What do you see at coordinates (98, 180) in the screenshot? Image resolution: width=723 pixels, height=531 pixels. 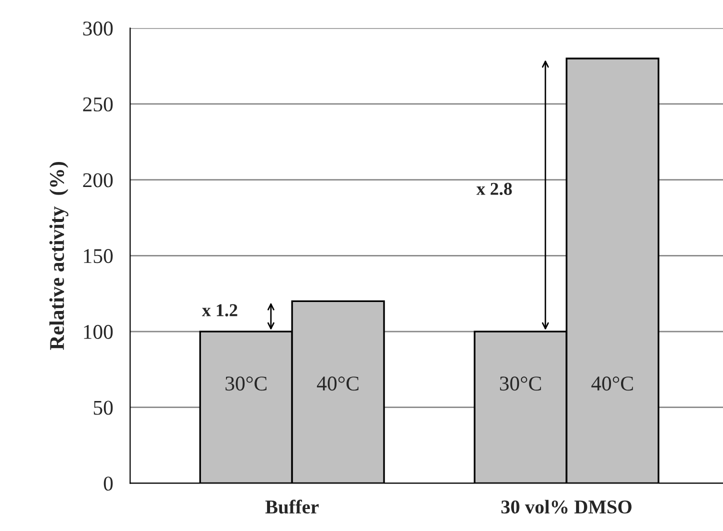 I see `y-tick-label: 200` at bounding box center [98, 180].